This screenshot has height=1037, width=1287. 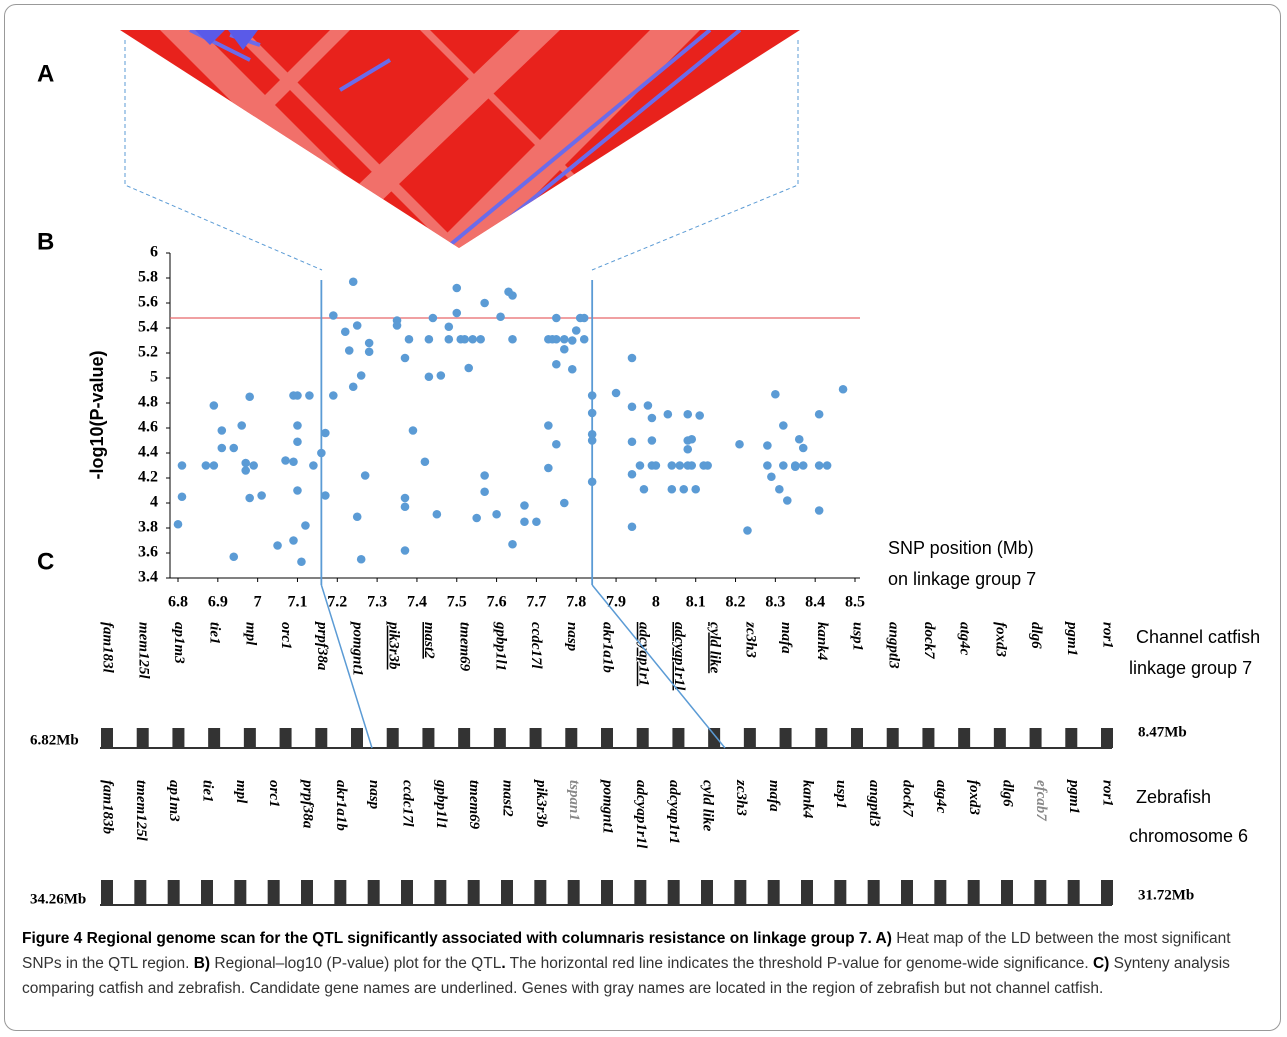 What do you see at coordinates (241, 792) in the screenshot?
I see `gene-name: mpl` at bounding box center [241, 792].